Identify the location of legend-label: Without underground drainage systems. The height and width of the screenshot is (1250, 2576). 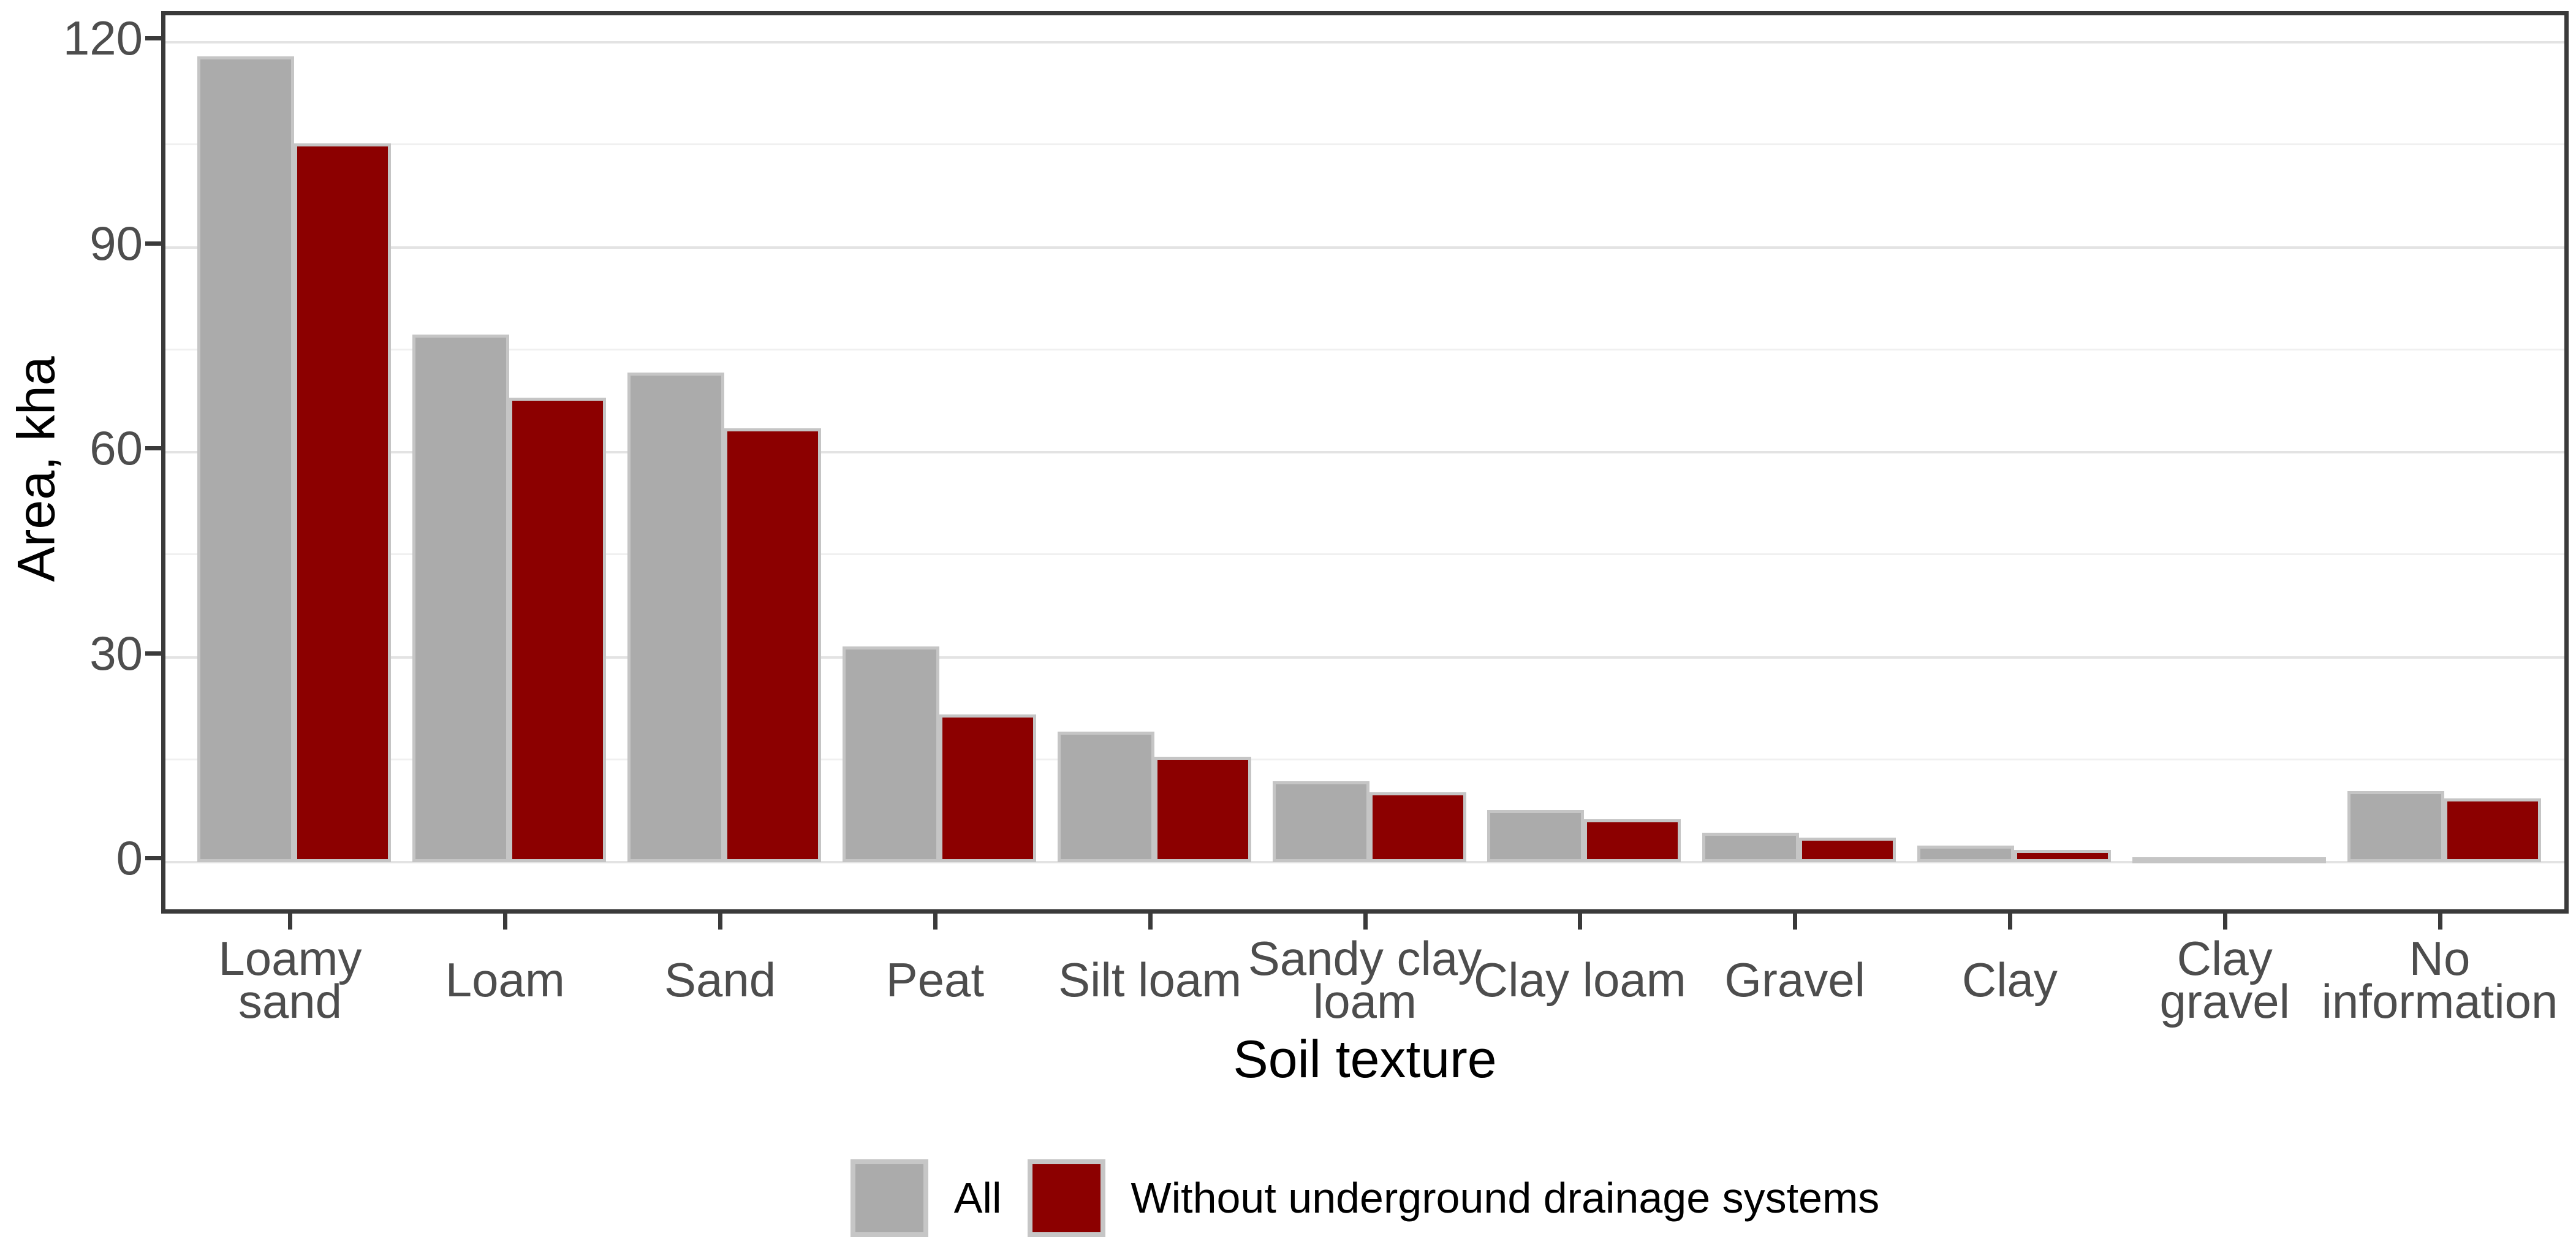
(1505, 1198).